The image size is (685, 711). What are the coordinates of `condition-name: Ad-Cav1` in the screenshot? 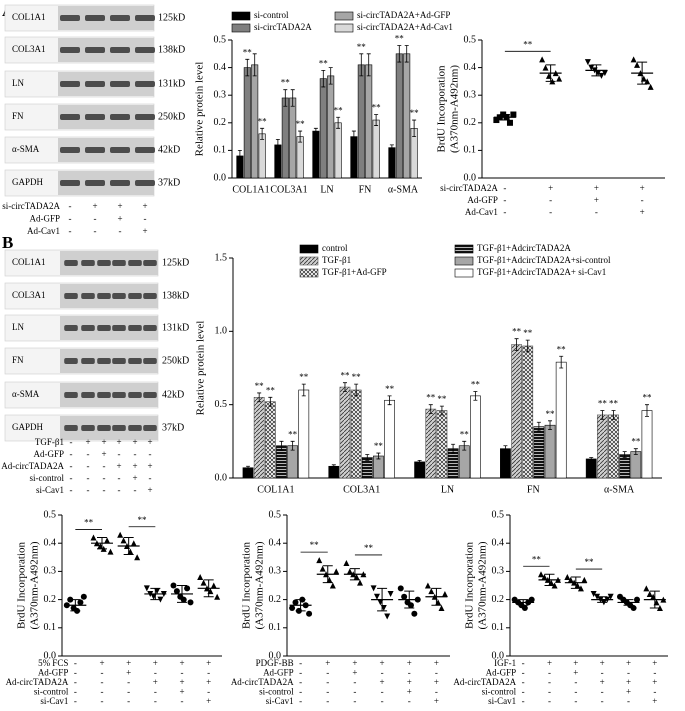 It's located at (43, 231).